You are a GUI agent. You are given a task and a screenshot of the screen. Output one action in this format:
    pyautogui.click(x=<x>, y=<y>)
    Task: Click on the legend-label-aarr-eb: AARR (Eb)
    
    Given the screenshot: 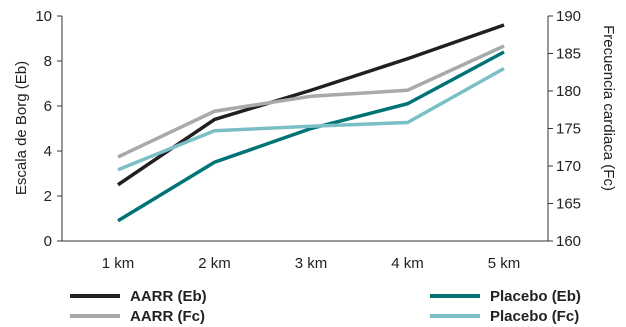 What is the action you would take?
    pyautogui.click(x=168, y=296)
    